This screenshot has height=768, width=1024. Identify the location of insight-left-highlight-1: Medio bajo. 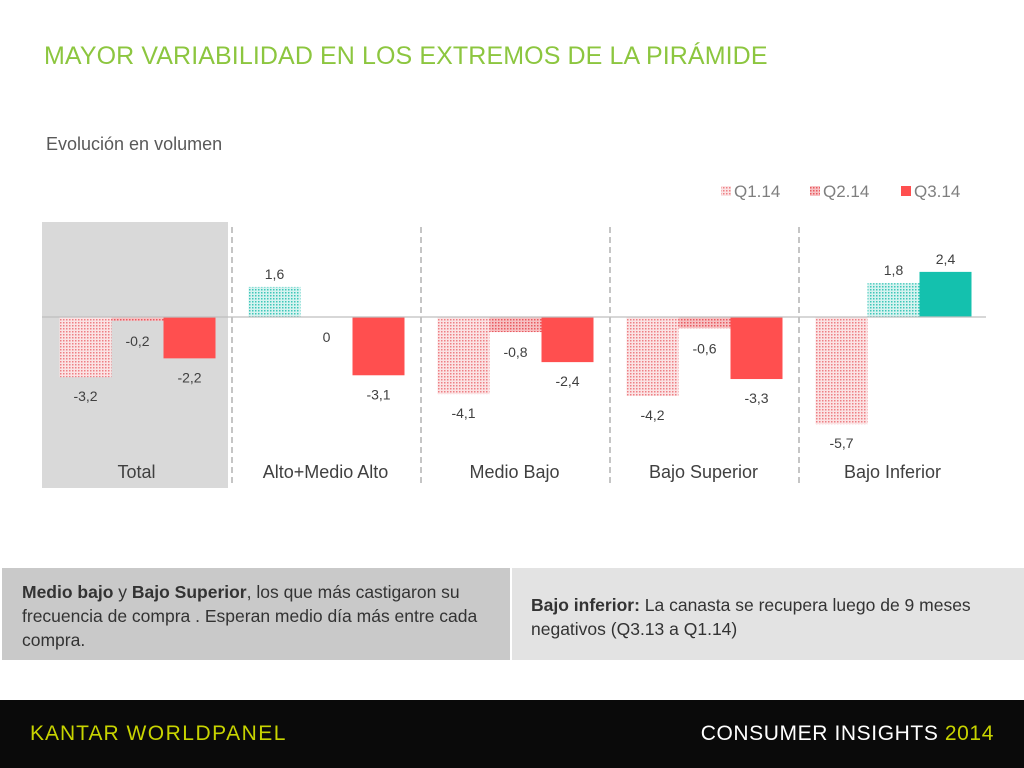
(68, 592).